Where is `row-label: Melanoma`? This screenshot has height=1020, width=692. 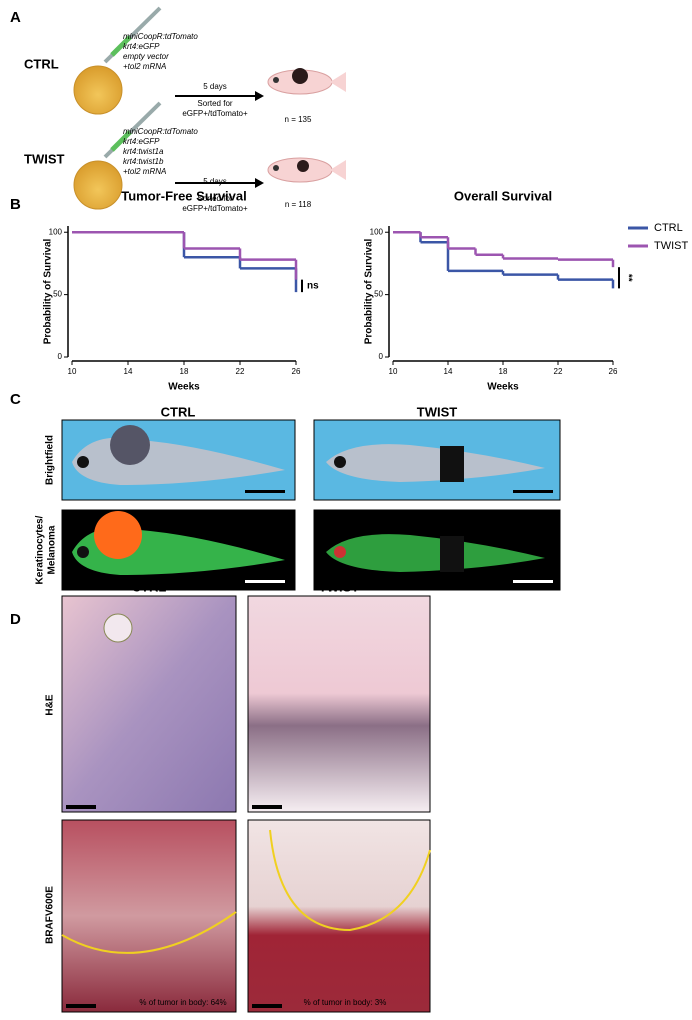
row-label: Melanoma is located at coordinates (52, 549).